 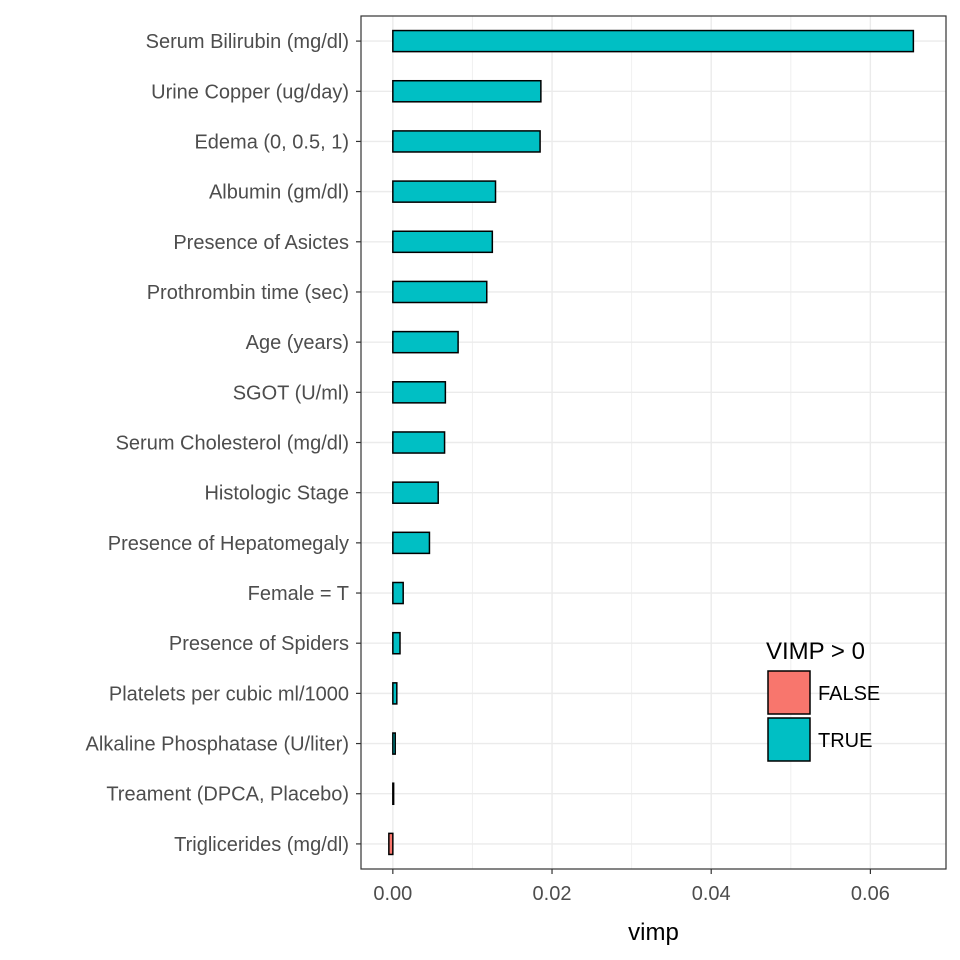 I want to click on x-tick-label: 0.06, so click(x=870, y=894).